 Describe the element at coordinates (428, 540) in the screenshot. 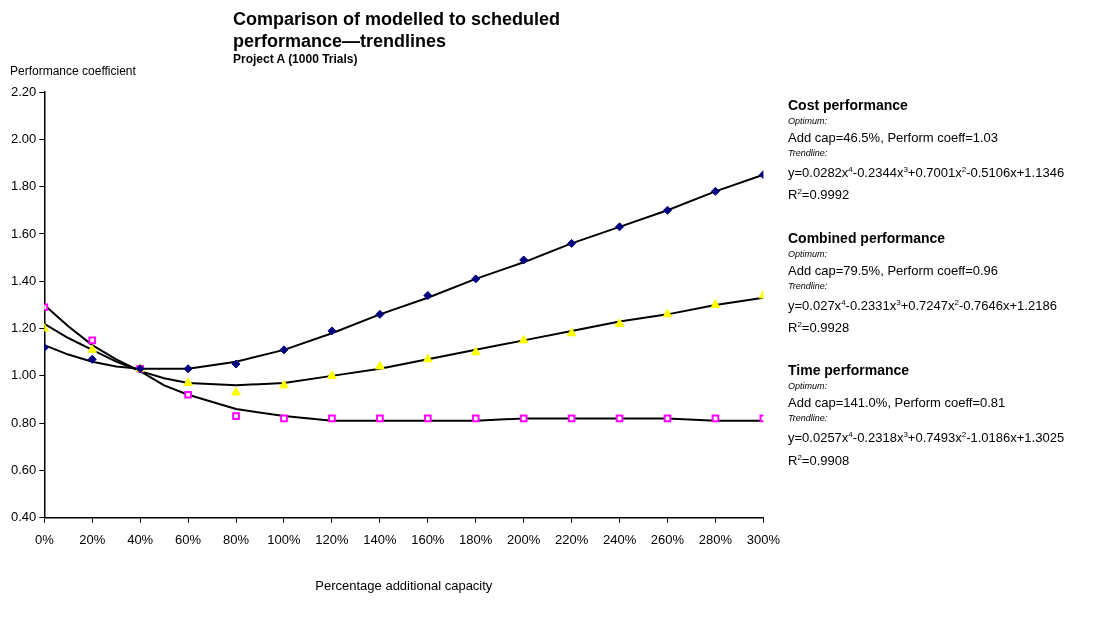

I see `x-tick-label: 160%` at that location.